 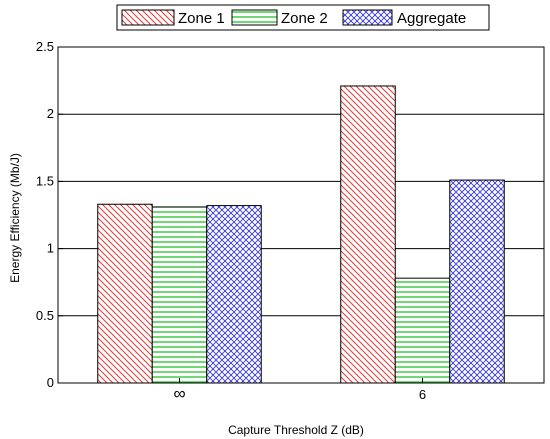 What do you see at coordinates (49, 214) in the screenshot?
I see `y-axis-ticks: 0 0.5 1 1.5 2 2.5` at bounding box center [49, 214].